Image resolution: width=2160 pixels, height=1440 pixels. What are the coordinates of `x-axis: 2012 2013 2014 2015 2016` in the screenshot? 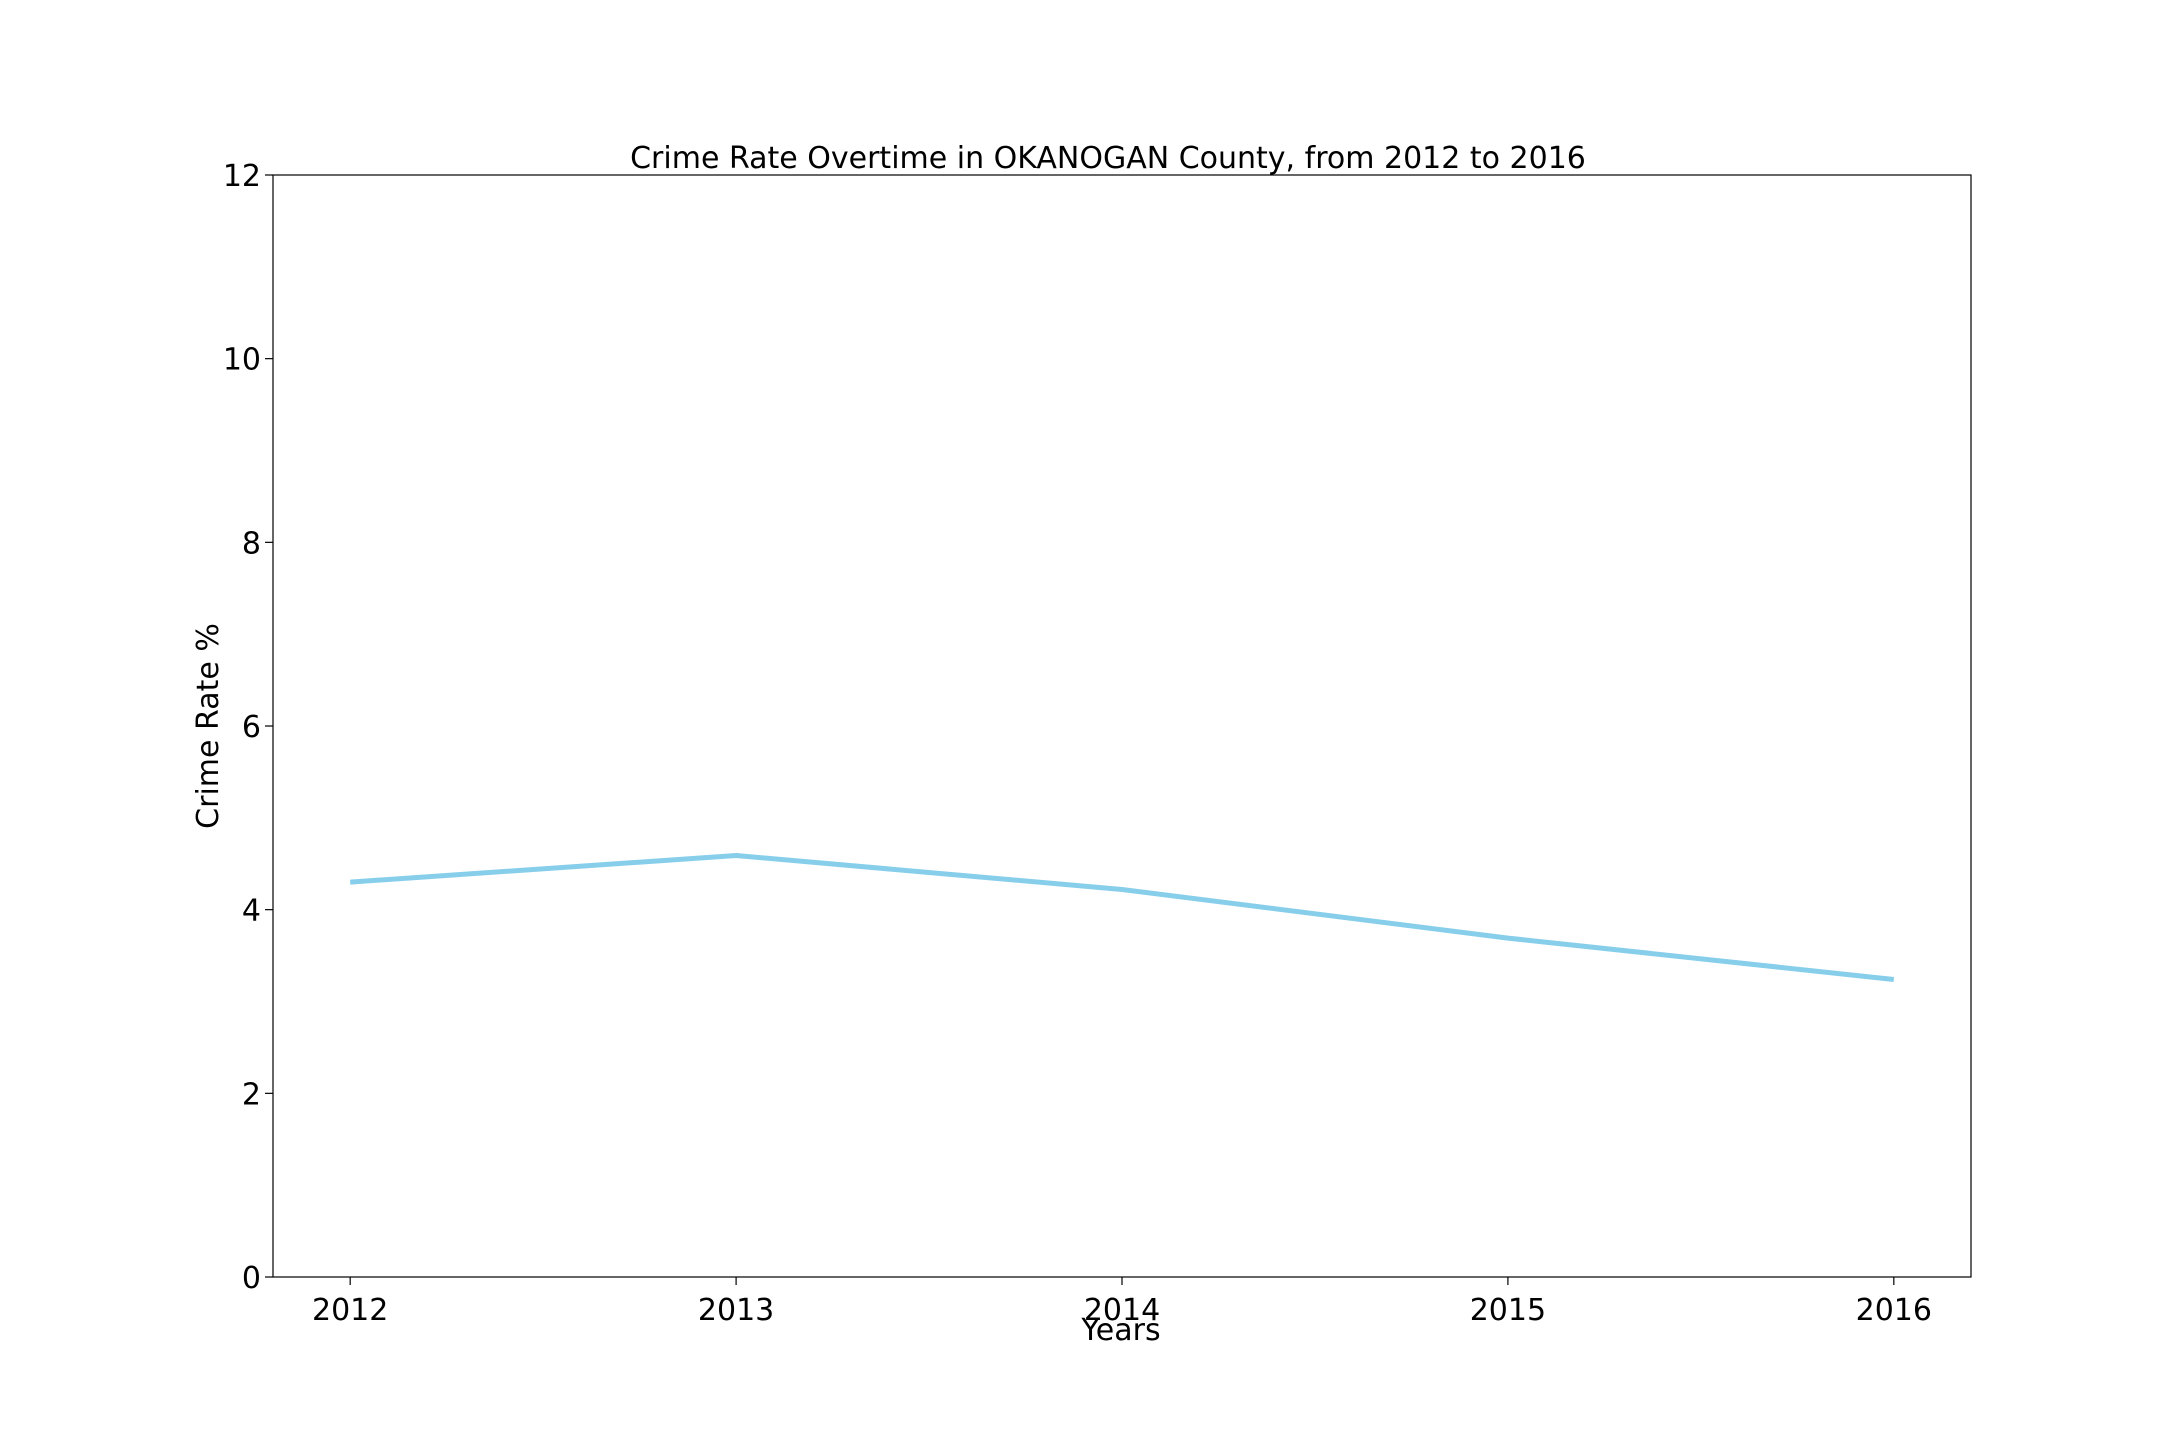 It's located at (1122, 1302).